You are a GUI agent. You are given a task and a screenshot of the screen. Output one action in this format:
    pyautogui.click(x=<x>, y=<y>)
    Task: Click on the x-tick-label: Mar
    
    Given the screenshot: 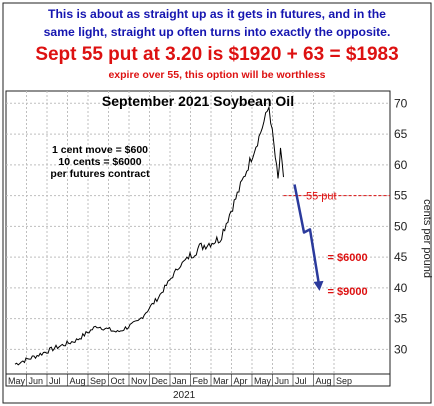 What is the action you would take?
    pyautogui.click(x=221, y=381)
    